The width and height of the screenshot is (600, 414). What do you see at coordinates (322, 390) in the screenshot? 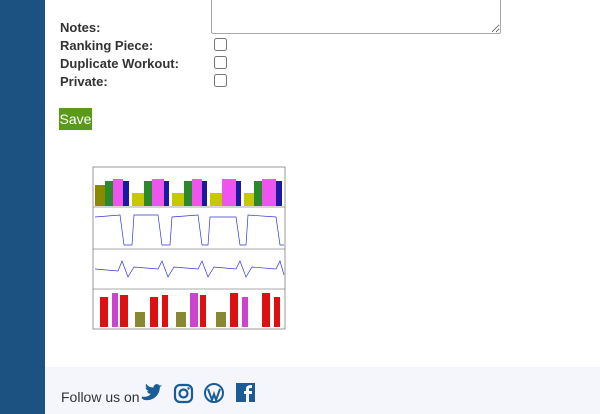
I see `footer: Follow us on` at bounding box center [322, 390].